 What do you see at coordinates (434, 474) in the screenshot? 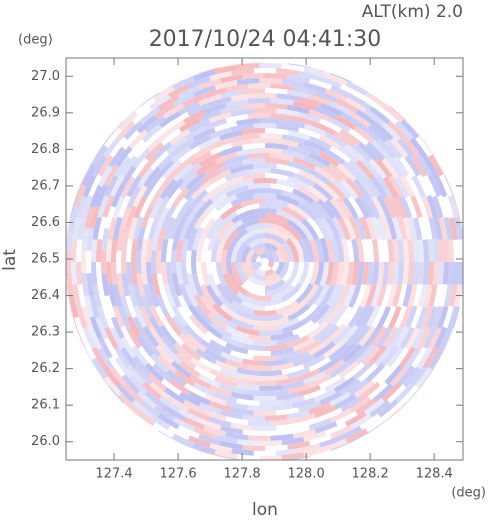
I see `x-tick-label: 128.4` at bounding box center [434, 474].